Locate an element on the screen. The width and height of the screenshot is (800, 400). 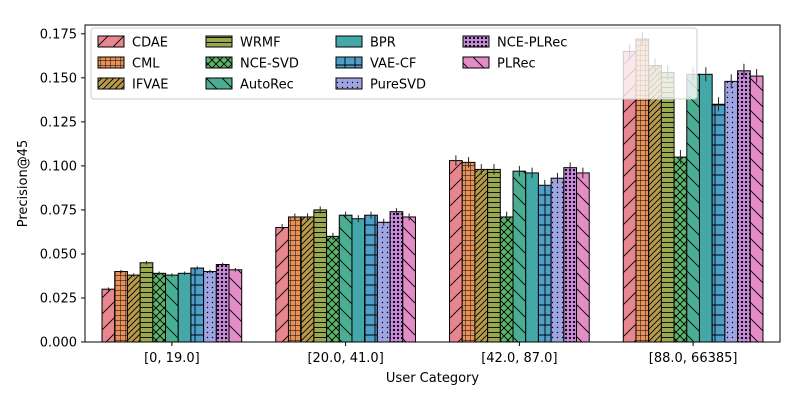
legend-item: IFVAE is located at coordinates (132, 85).